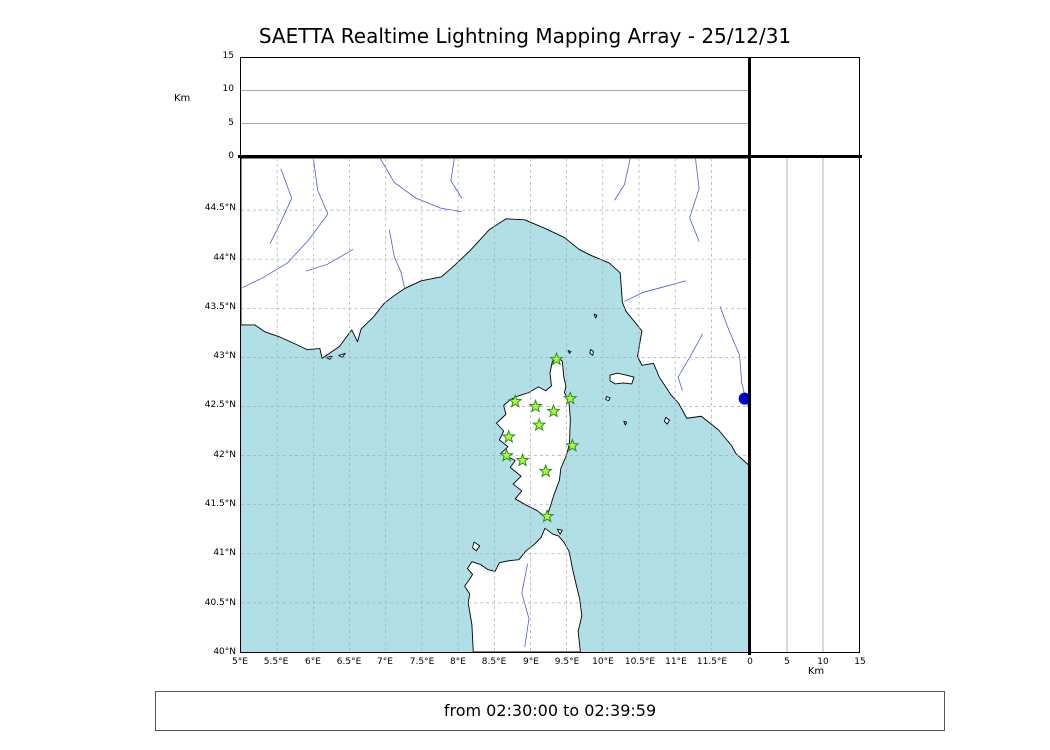  What do you see at coordinates (220, 208) in the screenshot?
I see `lat-tick-label: 44.5°N` at bounding box center [220, 208].